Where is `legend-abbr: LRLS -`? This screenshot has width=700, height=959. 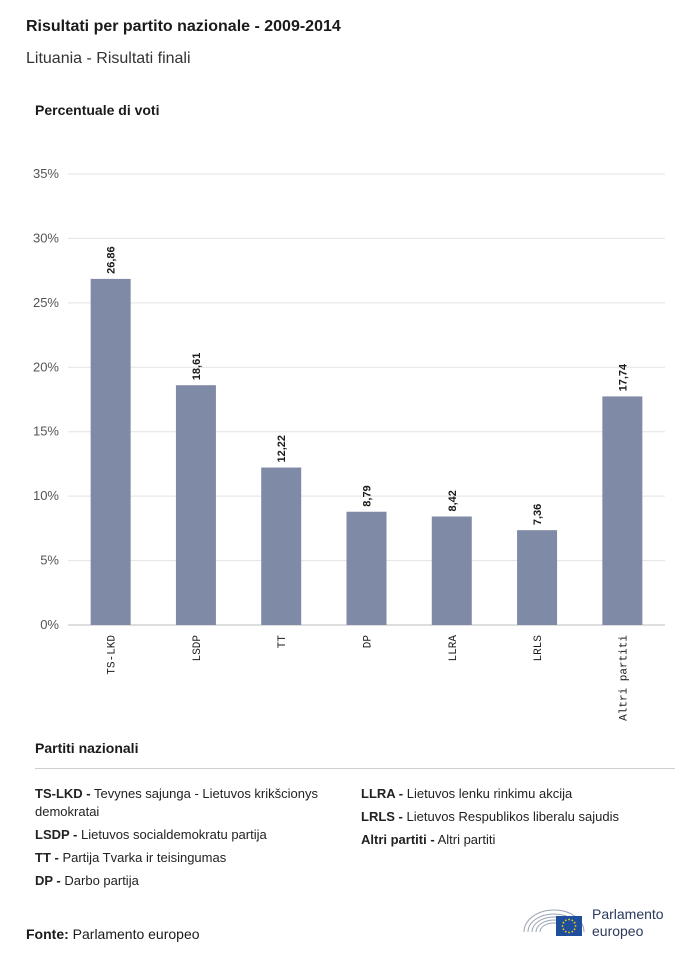
legend-abbr: LRLS - is located at coordinates (382, 816).